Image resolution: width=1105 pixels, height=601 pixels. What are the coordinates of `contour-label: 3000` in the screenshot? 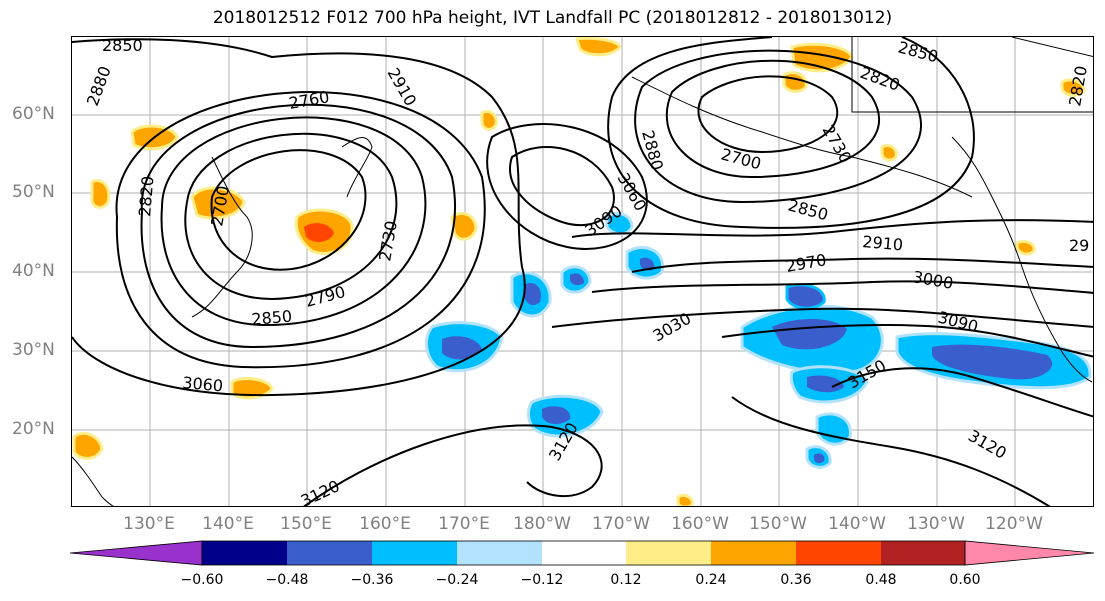 It's located at (932, 280).